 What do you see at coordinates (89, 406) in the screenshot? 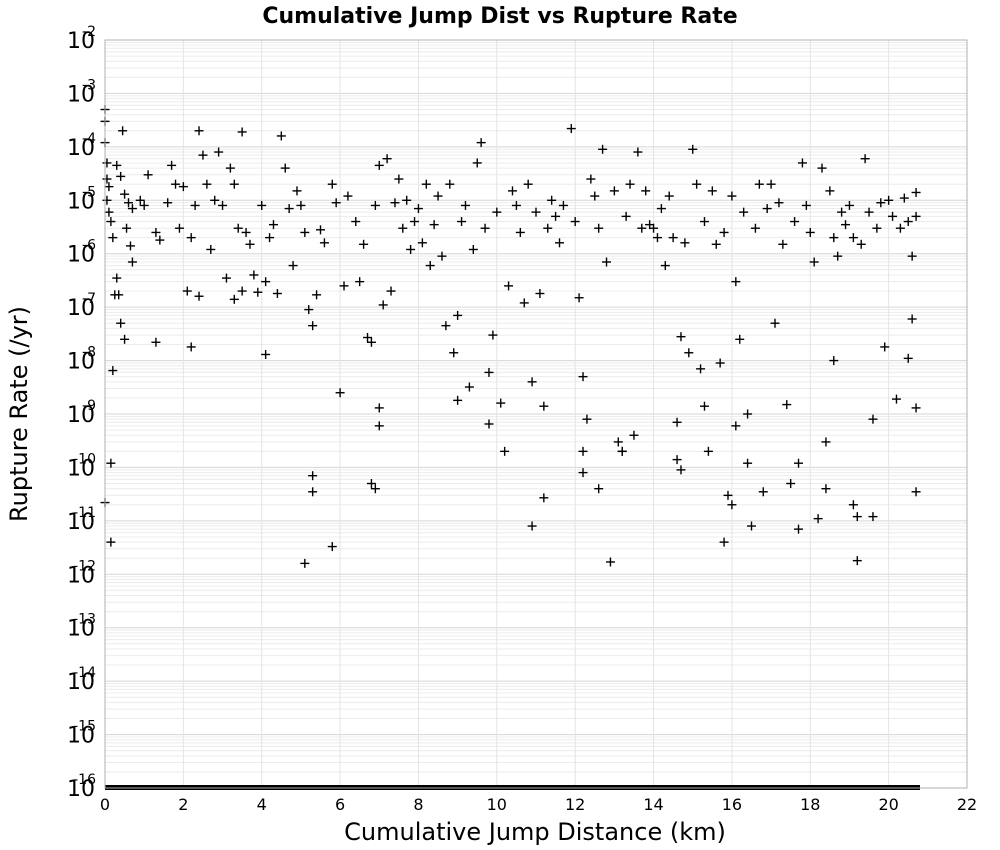
I see `y-tick-exponent: -9` at bounding box center [89, 406].